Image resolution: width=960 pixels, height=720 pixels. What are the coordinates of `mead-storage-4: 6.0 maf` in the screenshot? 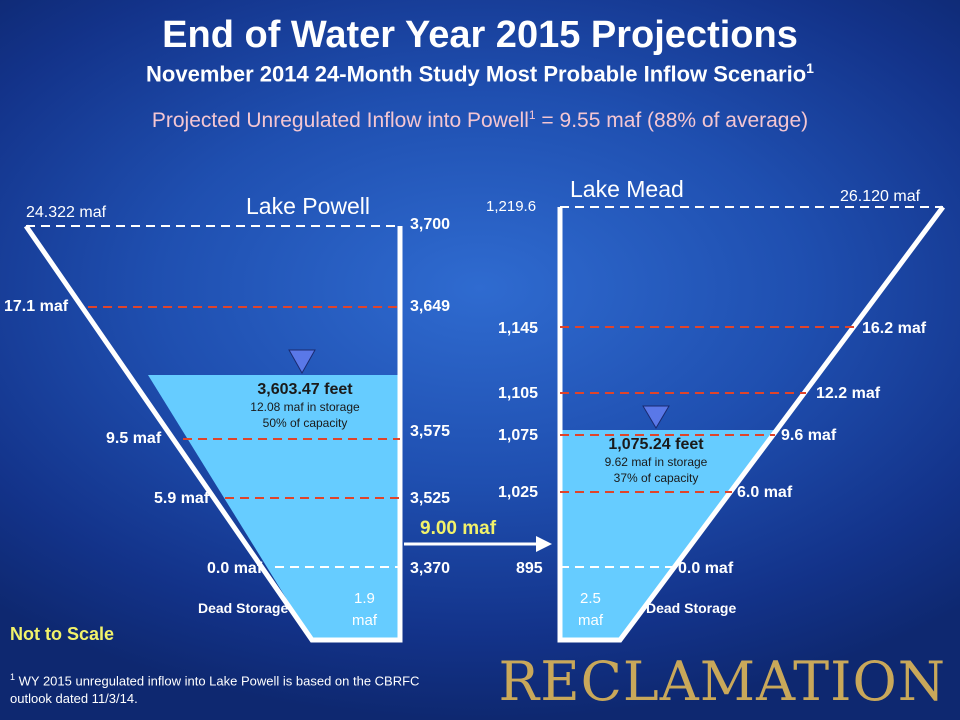 It's located at (765, 492).